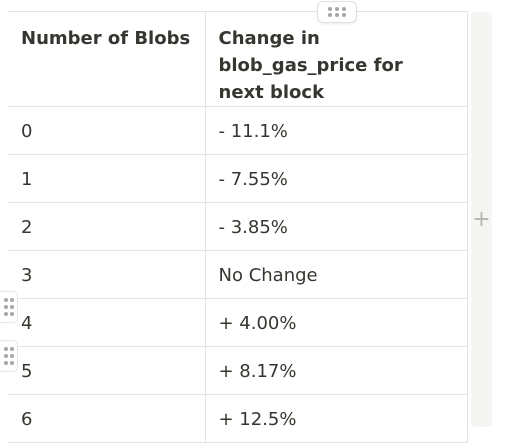  I want to click on table-cell: - 3.85%, so click(336, 226).